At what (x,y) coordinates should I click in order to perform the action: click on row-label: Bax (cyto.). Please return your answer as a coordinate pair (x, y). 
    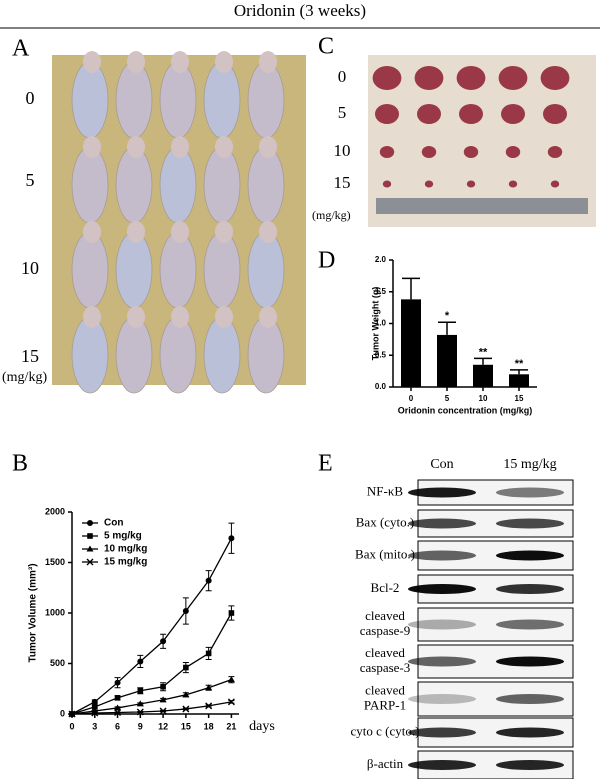
    Looking at the image, I should click on (385, 521).